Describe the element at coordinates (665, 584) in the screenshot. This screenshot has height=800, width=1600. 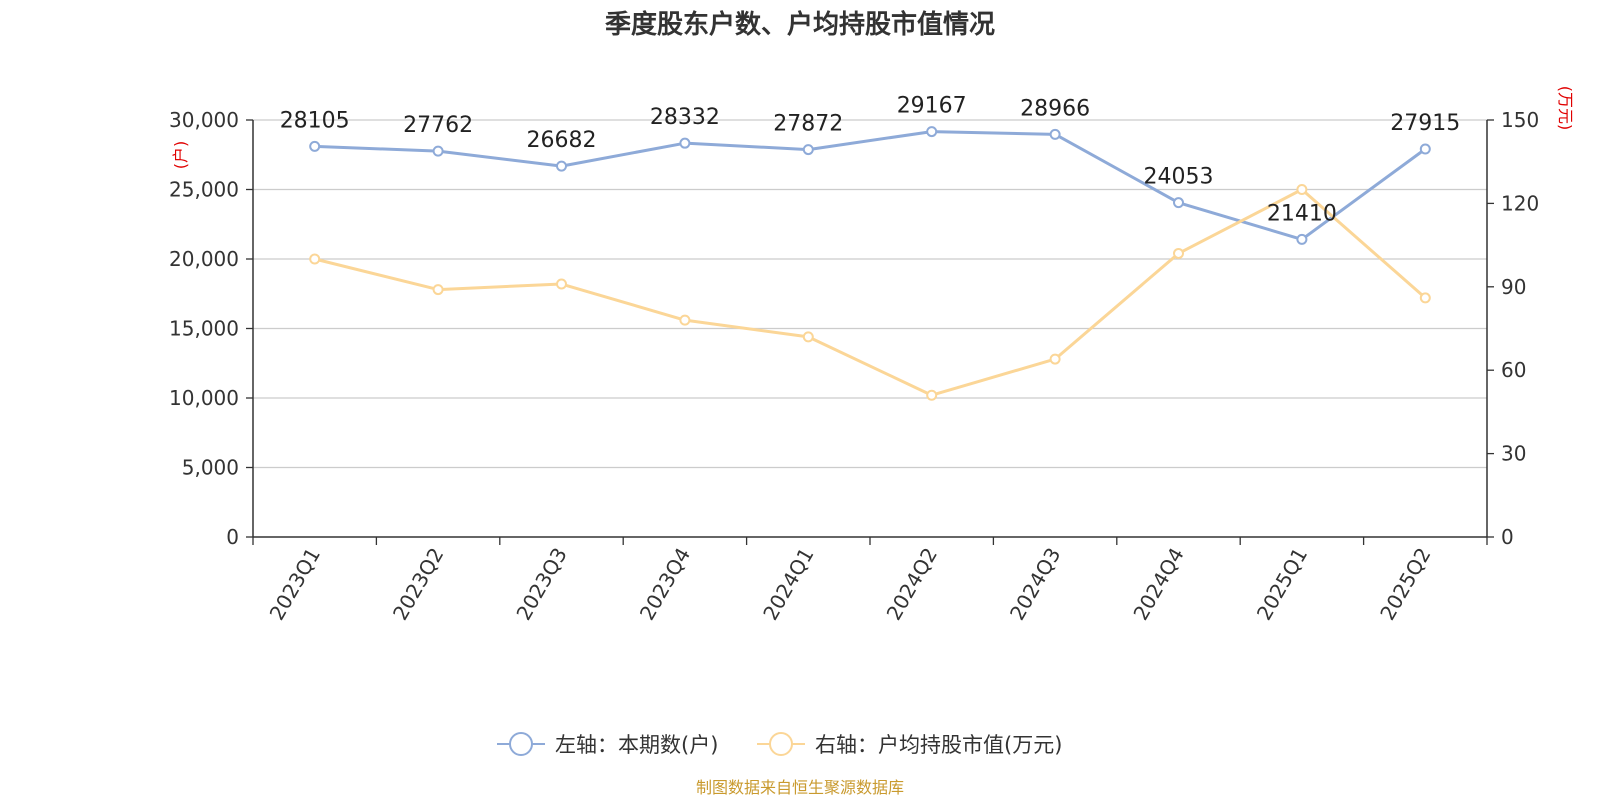
I see `x-axis-category-label: 2023Q4` at that location.